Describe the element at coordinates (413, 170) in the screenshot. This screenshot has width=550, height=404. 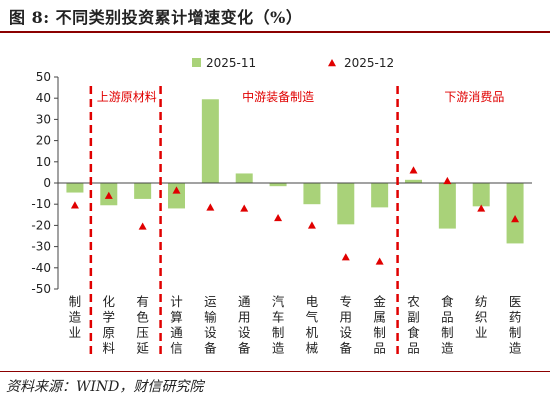
I see `marker-2025-12-农副食品` at that location.